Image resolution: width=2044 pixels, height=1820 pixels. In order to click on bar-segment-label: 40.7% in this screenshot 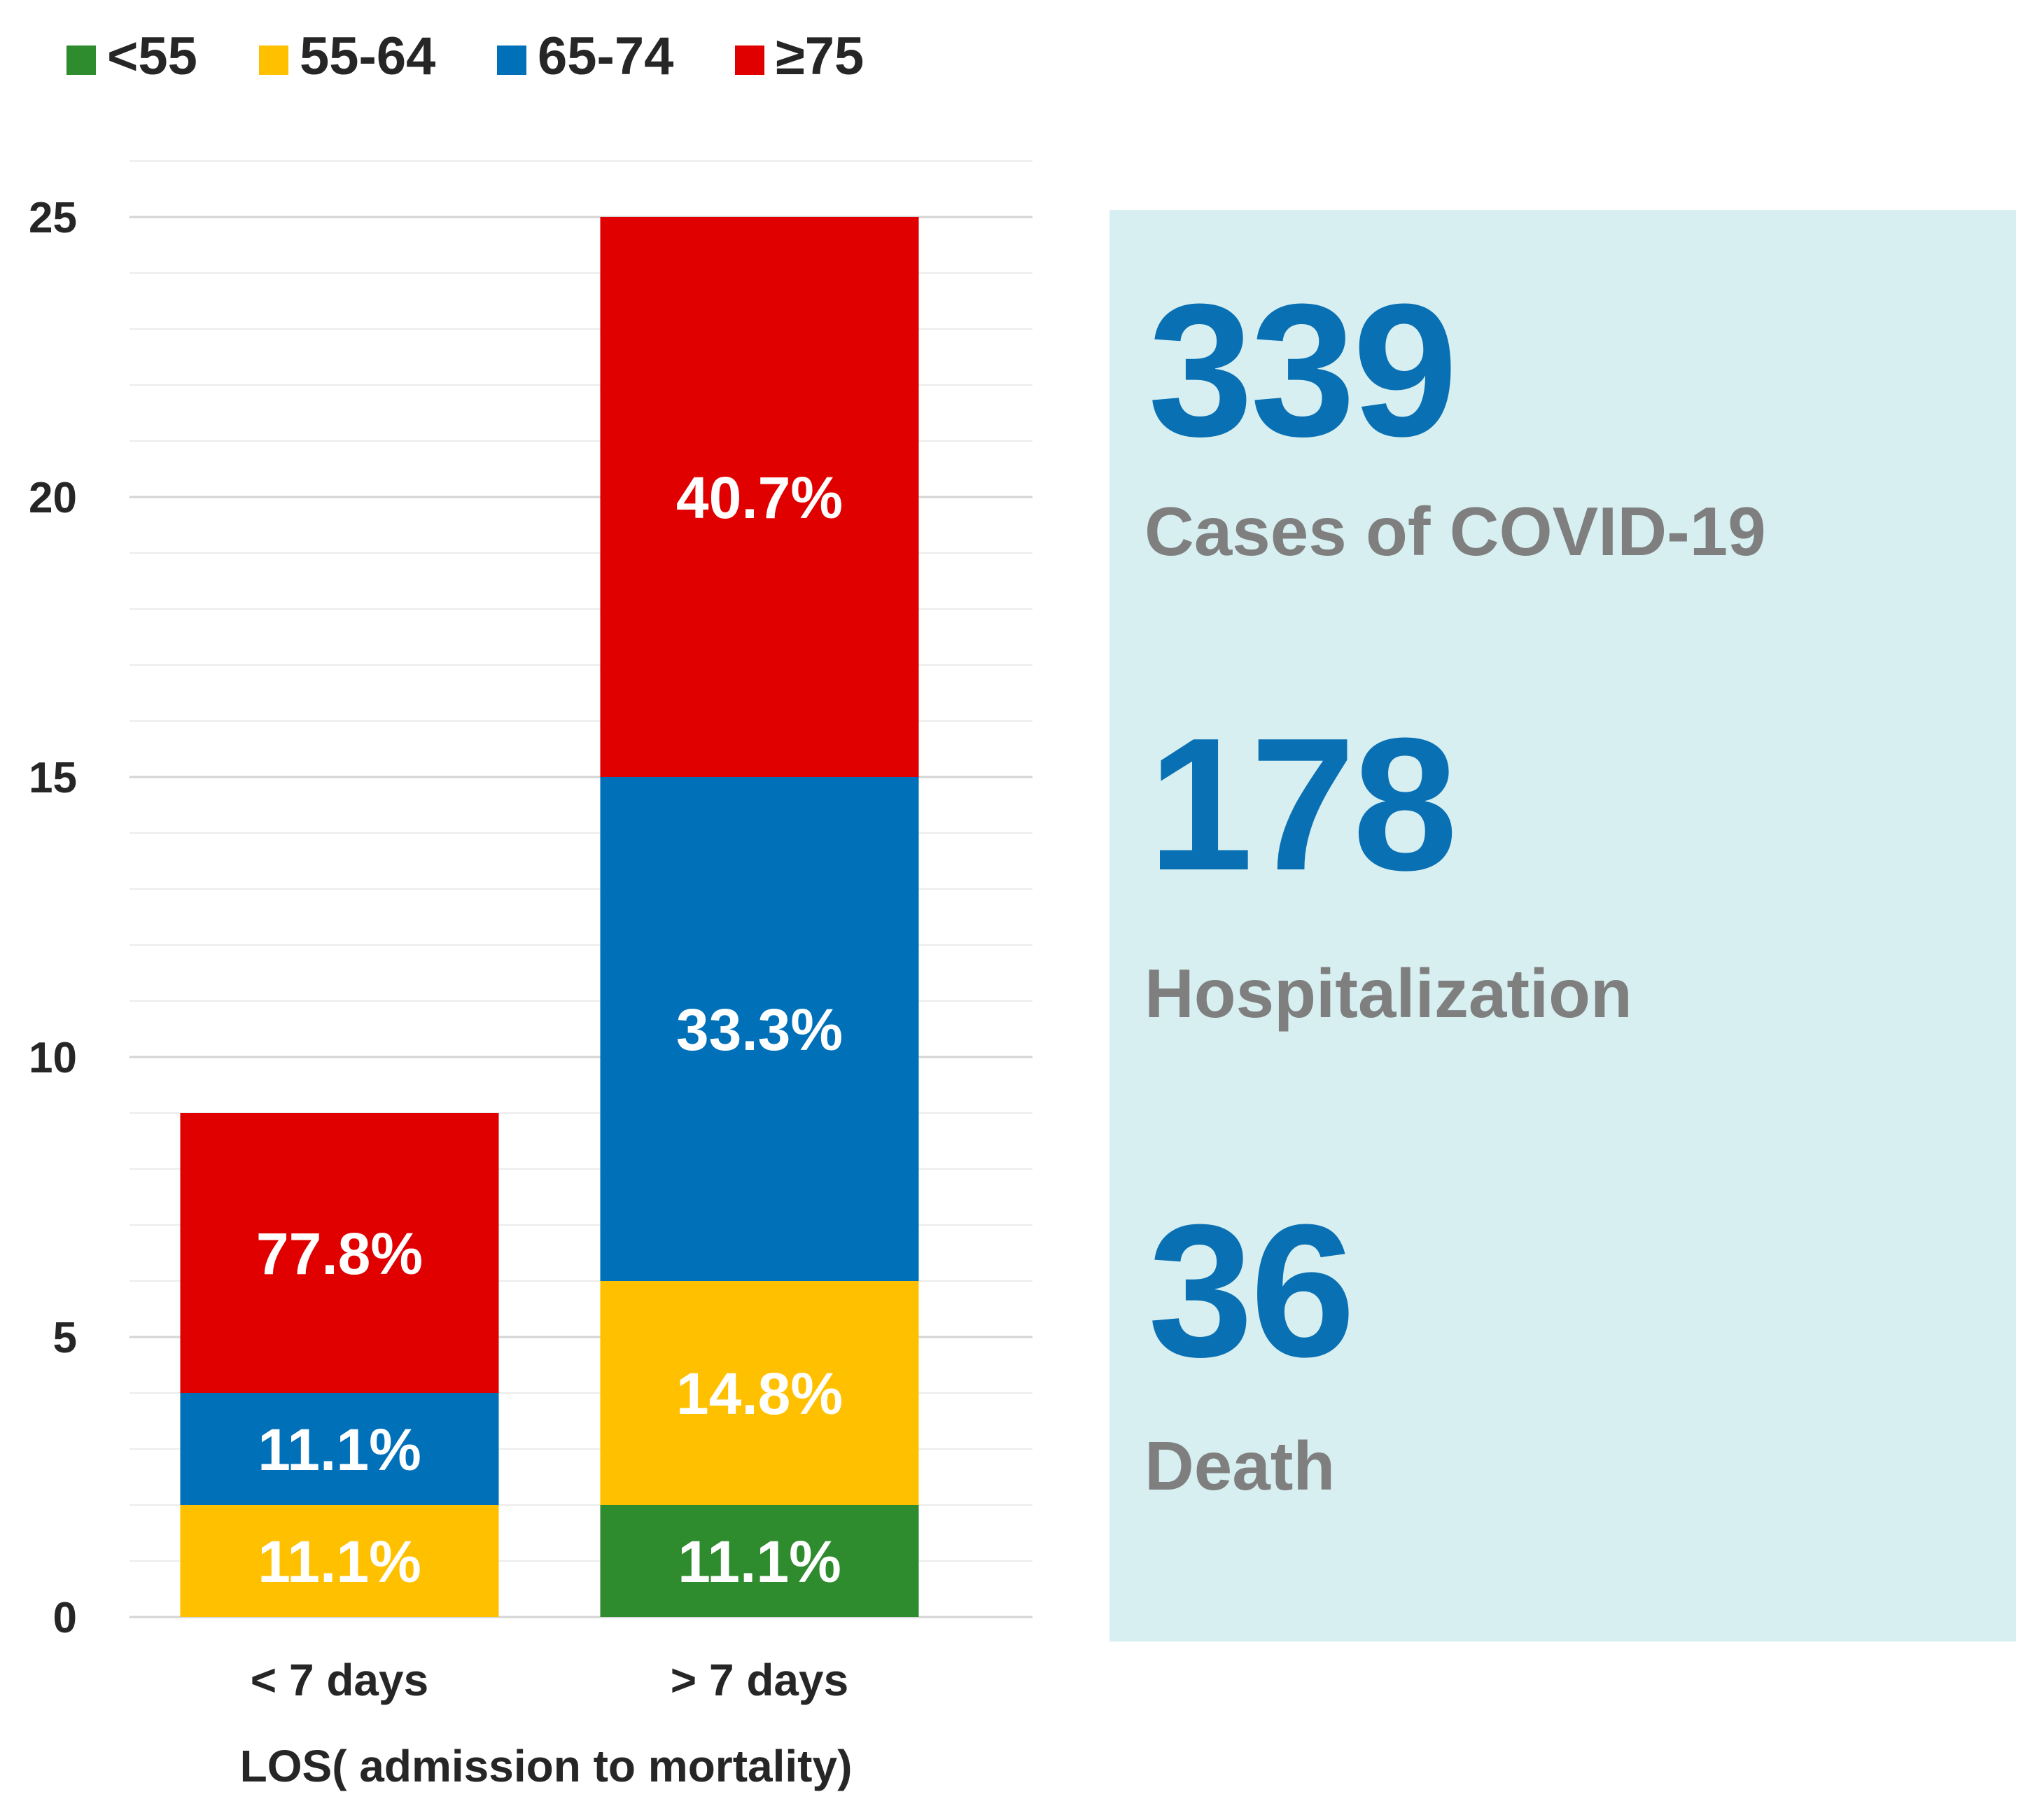, I will do `click(759, 498)`.